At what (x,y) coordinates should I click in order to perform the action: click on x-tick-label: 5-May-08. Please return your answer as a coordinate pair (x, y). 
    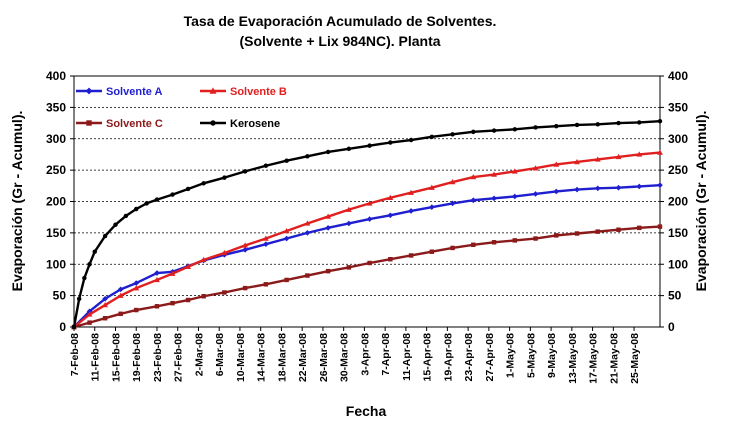
    Looking at the image, I should click on (531, 355).